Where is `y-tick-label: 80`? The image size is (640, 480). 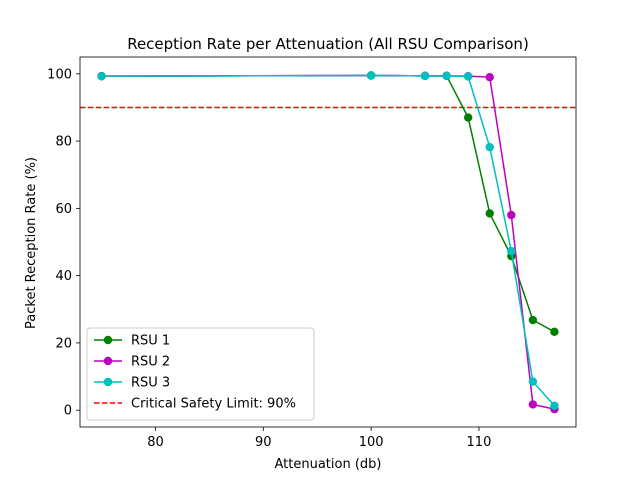 y-tick-label: 80 is located at coordinates (63, 142).